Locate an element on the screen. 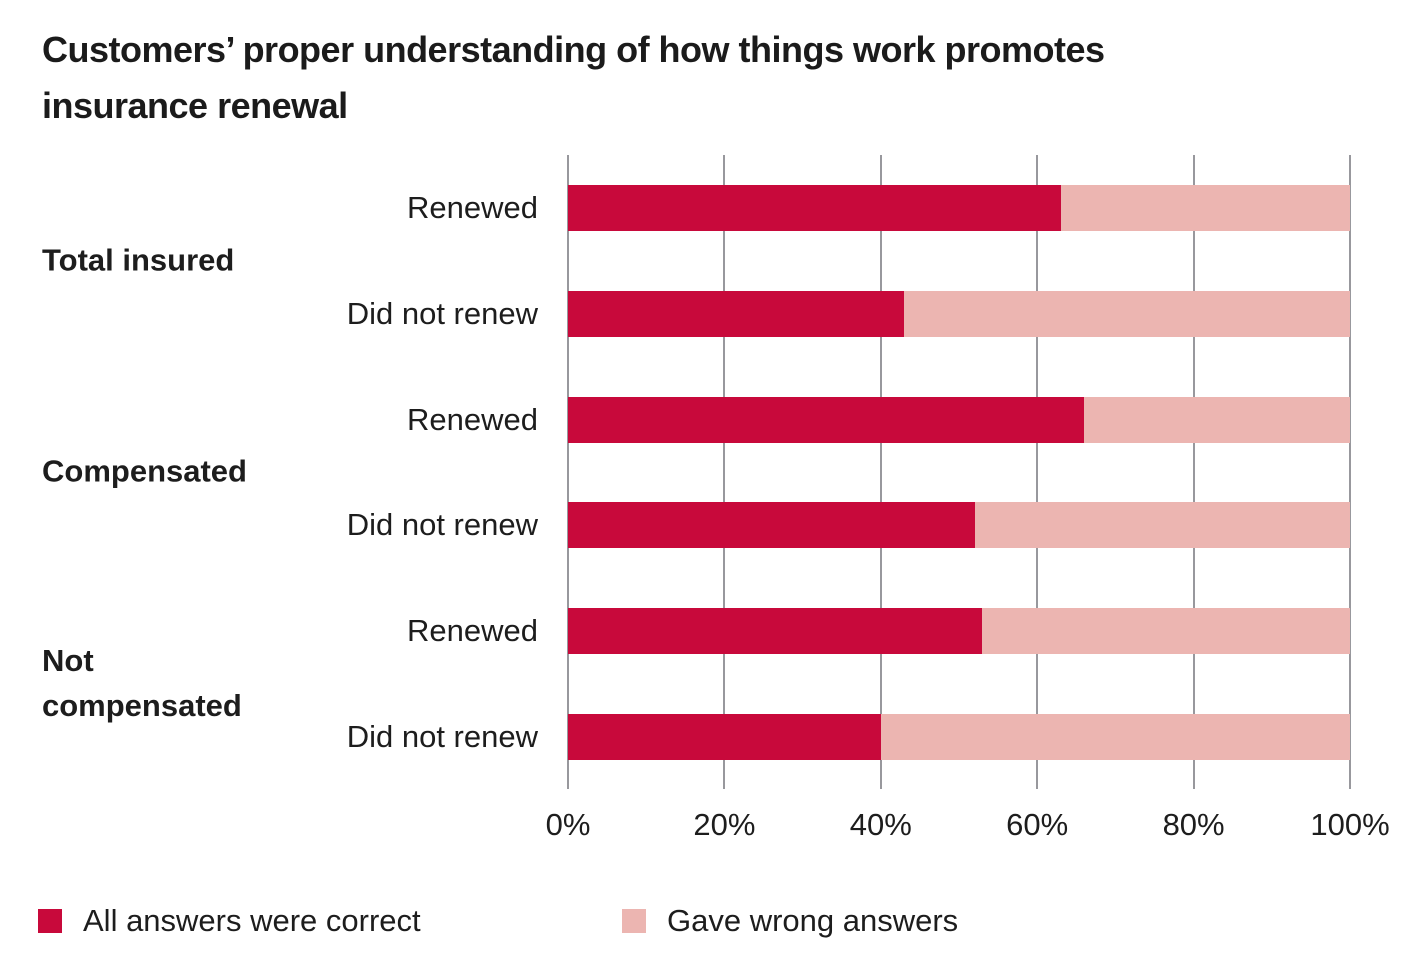 The height and width of the screenshot is (956, 1422). group-label: Compensated is located at coordinates (144, 471).